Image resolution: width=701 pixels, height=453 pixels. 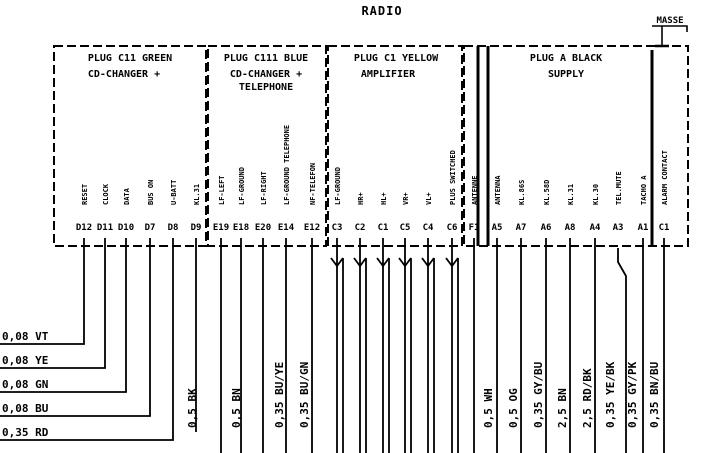 What do you see at coordinates (236, 408) in the screenshot?
I see `wire-spec-label: 0,5 BN` at bounding box center [236, 408].